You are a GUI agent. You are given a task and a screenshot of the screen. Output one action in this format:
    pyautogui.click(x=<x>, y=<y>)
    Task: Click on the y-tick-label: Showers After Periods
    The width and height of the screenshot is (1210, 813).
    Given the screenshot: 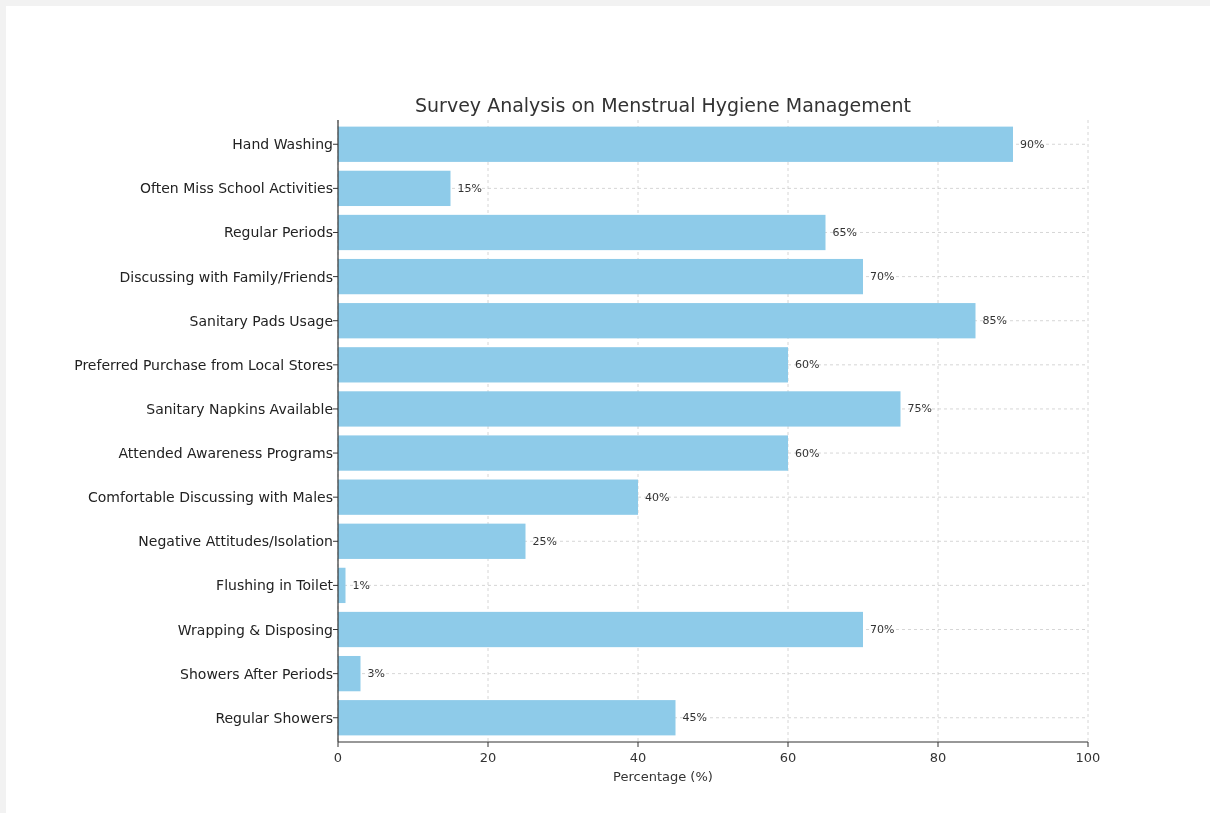 What is the action you would take?
    pyautogui.click(x=256, y=673)
    